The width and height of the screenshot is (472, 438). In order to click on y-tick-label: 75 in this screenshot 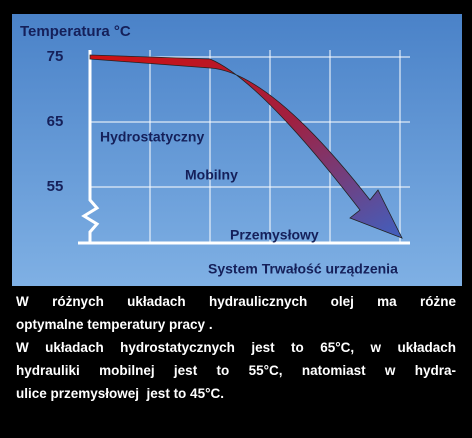, I will do `click(55, 56)`.